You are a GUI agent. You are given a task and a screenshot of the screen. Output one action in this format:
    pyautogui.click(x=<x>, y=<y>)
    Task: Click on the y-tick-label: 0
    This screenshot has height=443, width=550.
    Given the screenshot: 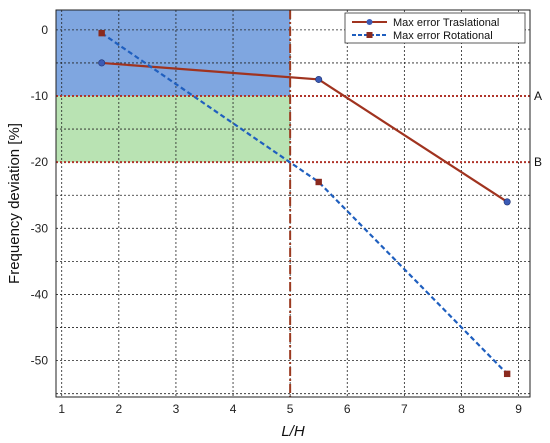 What is the action you would take?
    pyautogui.click(x=44, y=30)
    